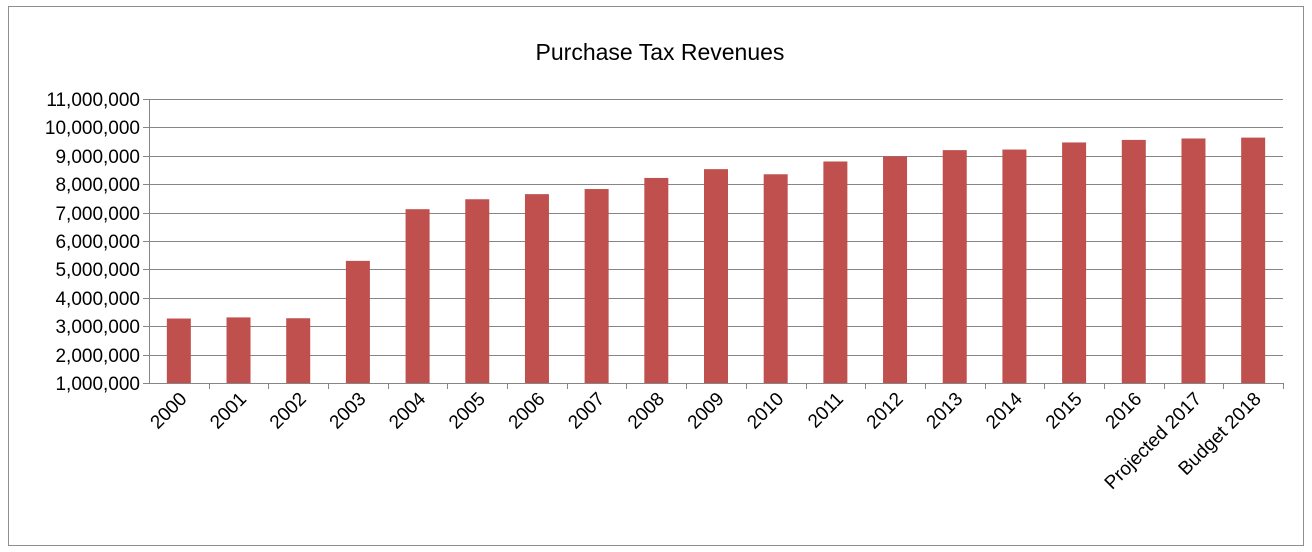 This screenshot has height=552, width=1312. What do you see at coordinates (1004, 410) in the screenshot?
I see `x-tick-label: 2014` at bounding box center [1004, 410].